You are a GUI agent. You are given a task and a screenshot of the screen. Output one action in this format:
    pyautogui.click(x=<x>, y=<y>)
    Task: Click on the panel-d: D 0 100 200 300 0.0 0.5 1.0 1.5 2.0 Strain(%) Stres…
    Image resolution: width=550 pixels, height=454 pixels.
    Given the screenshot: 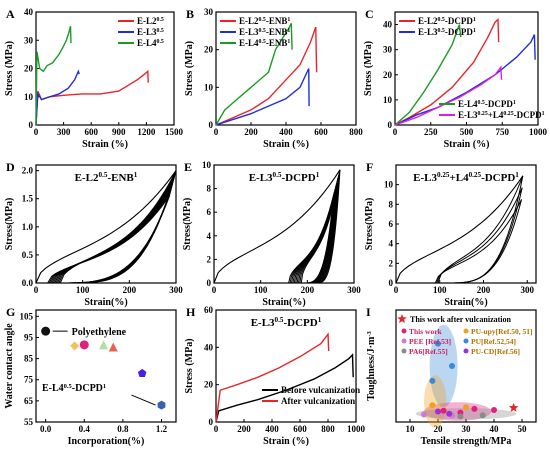 What is the action you would take?
    pyautogui.click(x=93, y=234)
    